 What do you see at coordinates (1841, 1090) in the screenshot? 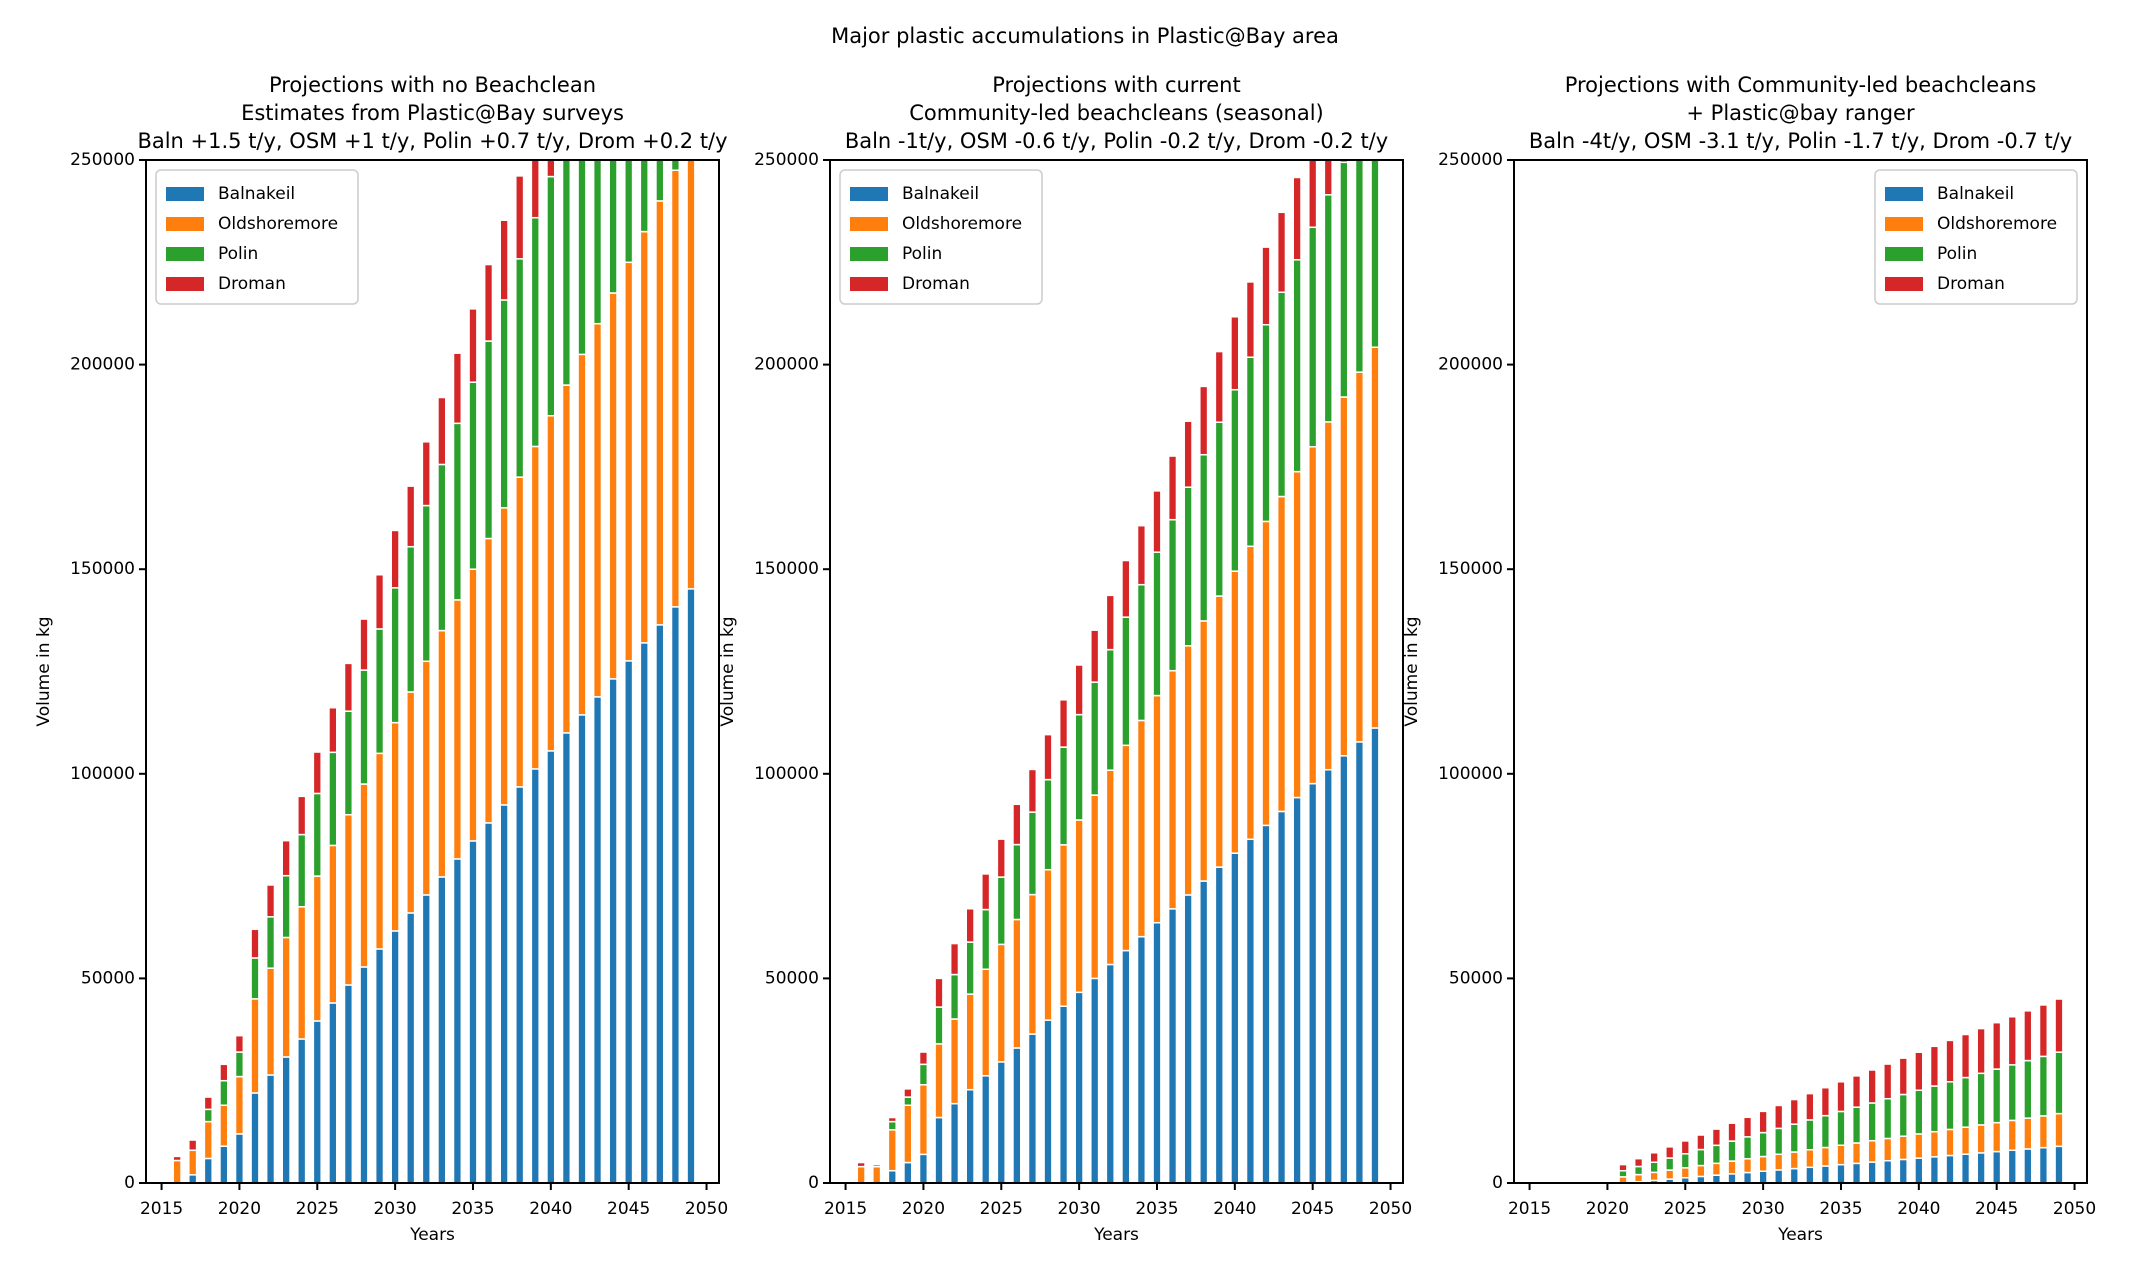
I see `bars` at bounding box center [1841, 1090].